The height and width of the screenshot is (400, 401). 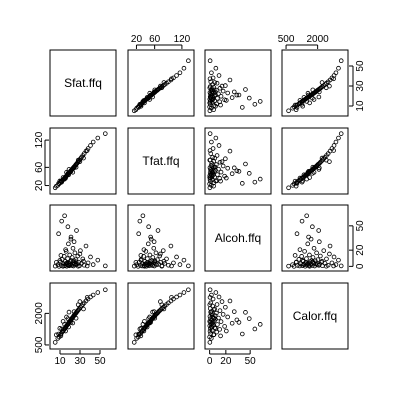 What do you see at coordinates (80, 361) in the screenshot?
I see `tick-label: 30` at bounding box center [80, 361].